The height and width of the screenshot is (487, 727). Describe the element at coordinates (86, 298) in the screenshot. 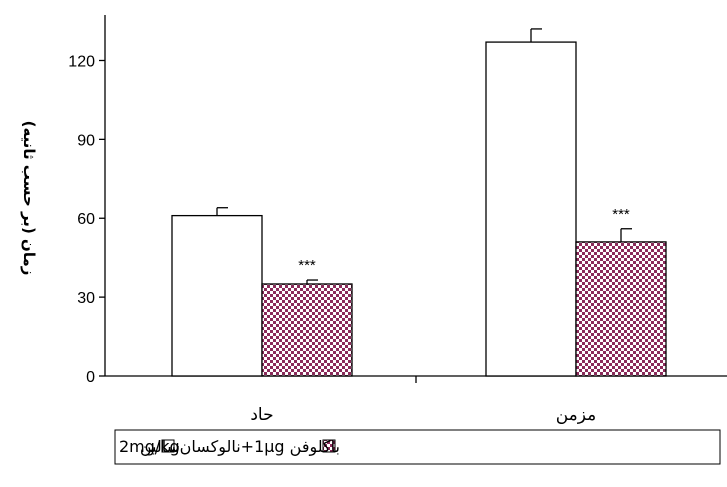

I see `y-tick-label: 30` at that location.